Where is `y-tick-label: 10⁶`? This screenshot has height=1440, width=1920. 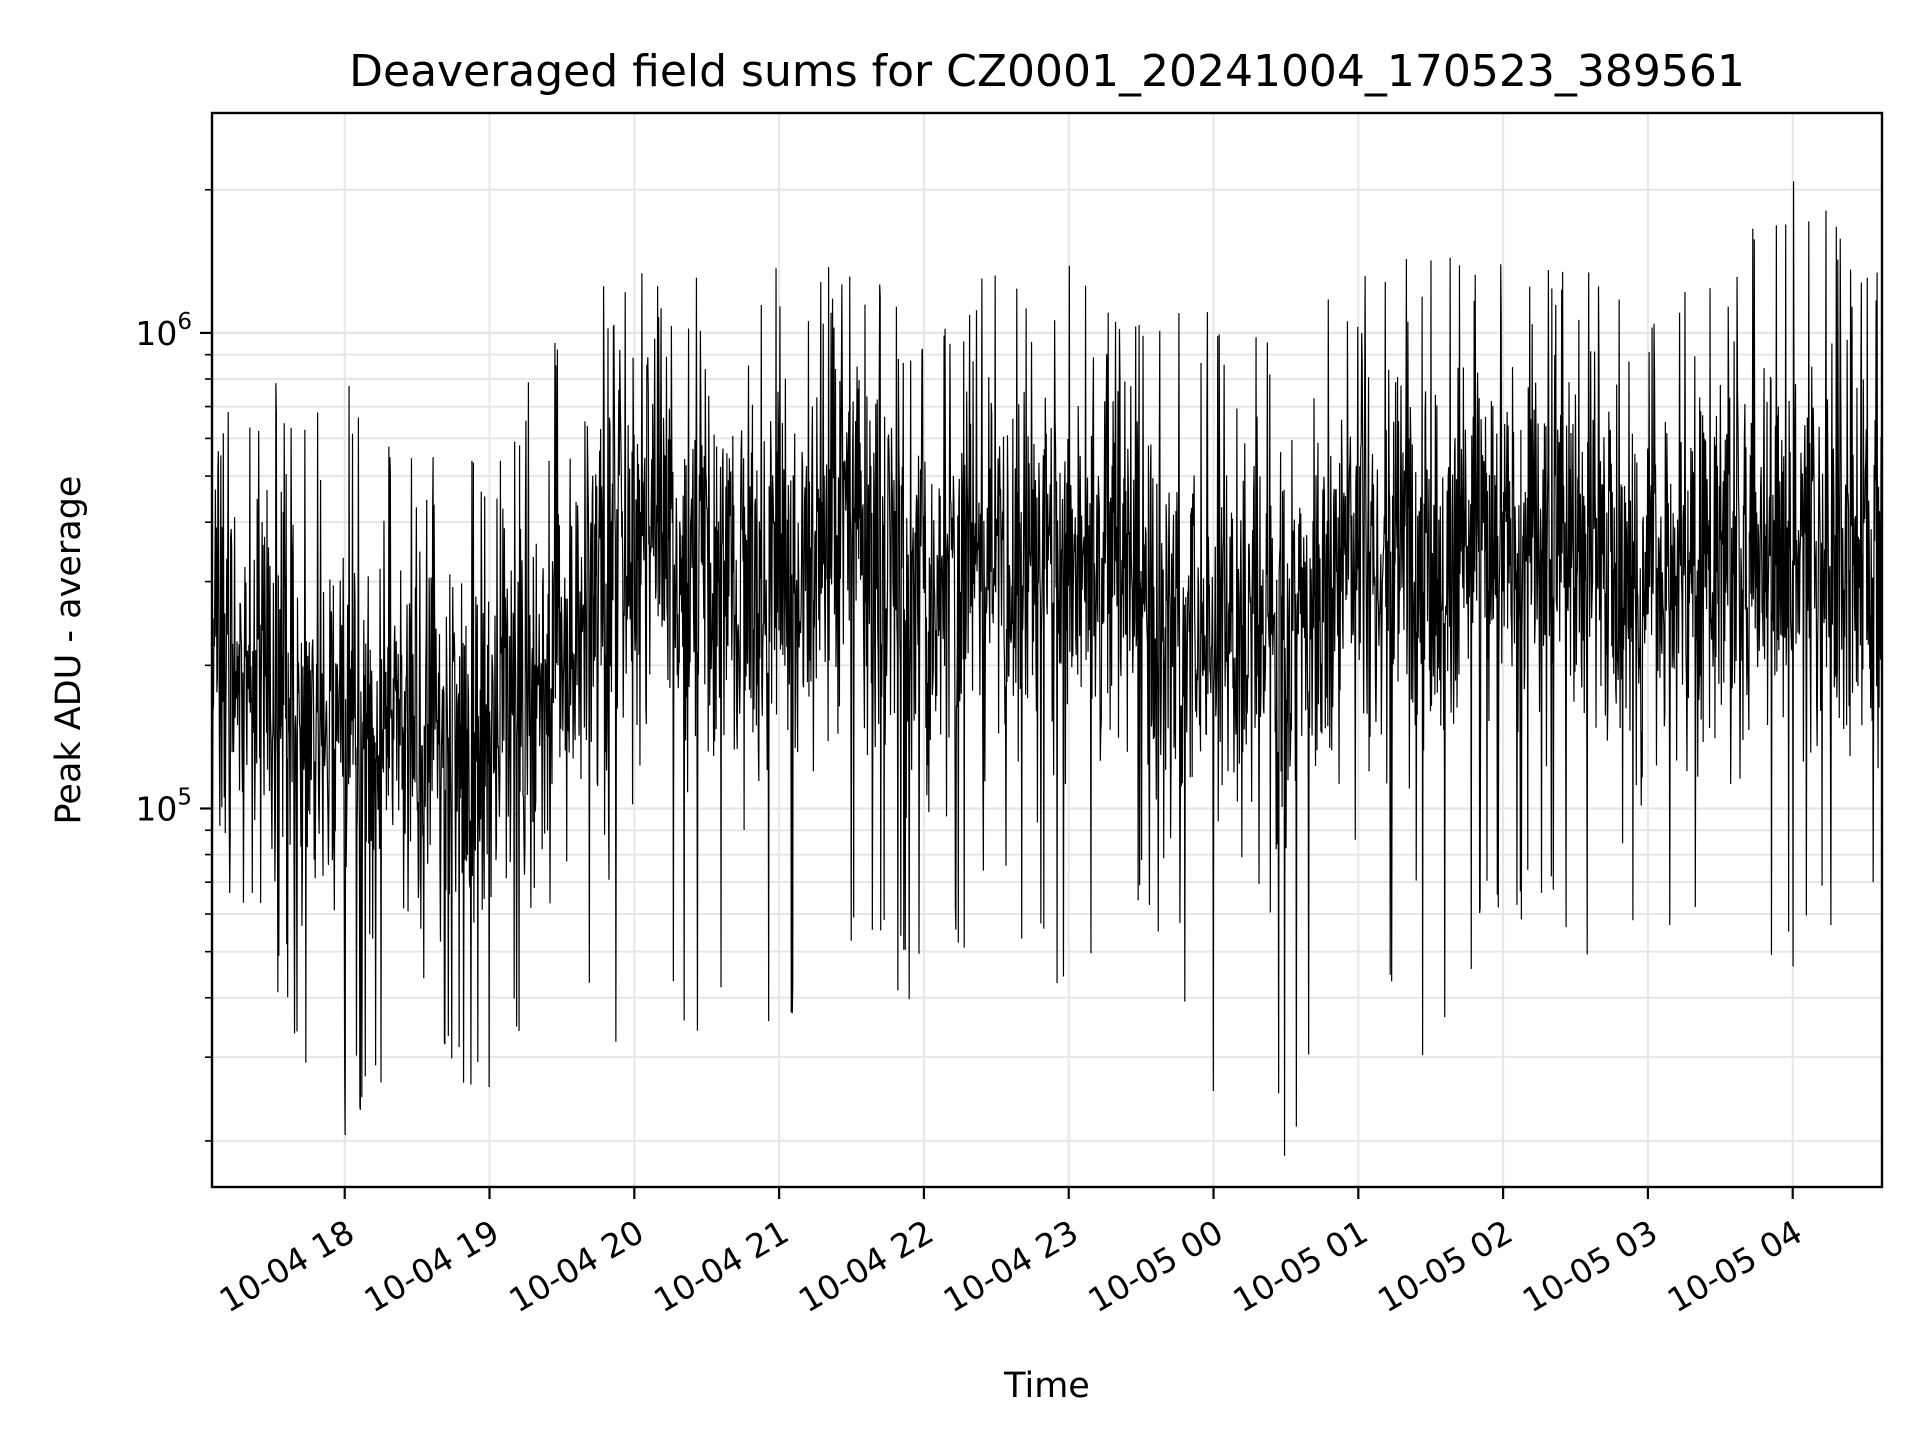 y-tick-label: 10⁶ is located at coordinates (163, 331).